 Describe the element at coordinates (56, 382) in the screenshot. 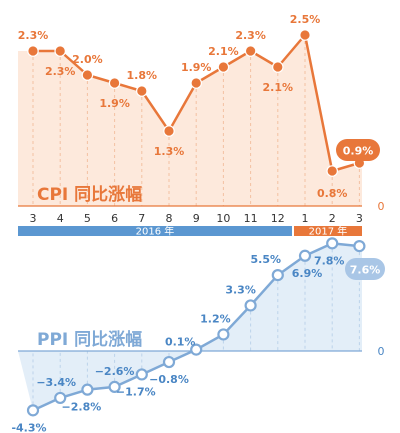

I see `ppi-data-label: −3.4%` at that location.